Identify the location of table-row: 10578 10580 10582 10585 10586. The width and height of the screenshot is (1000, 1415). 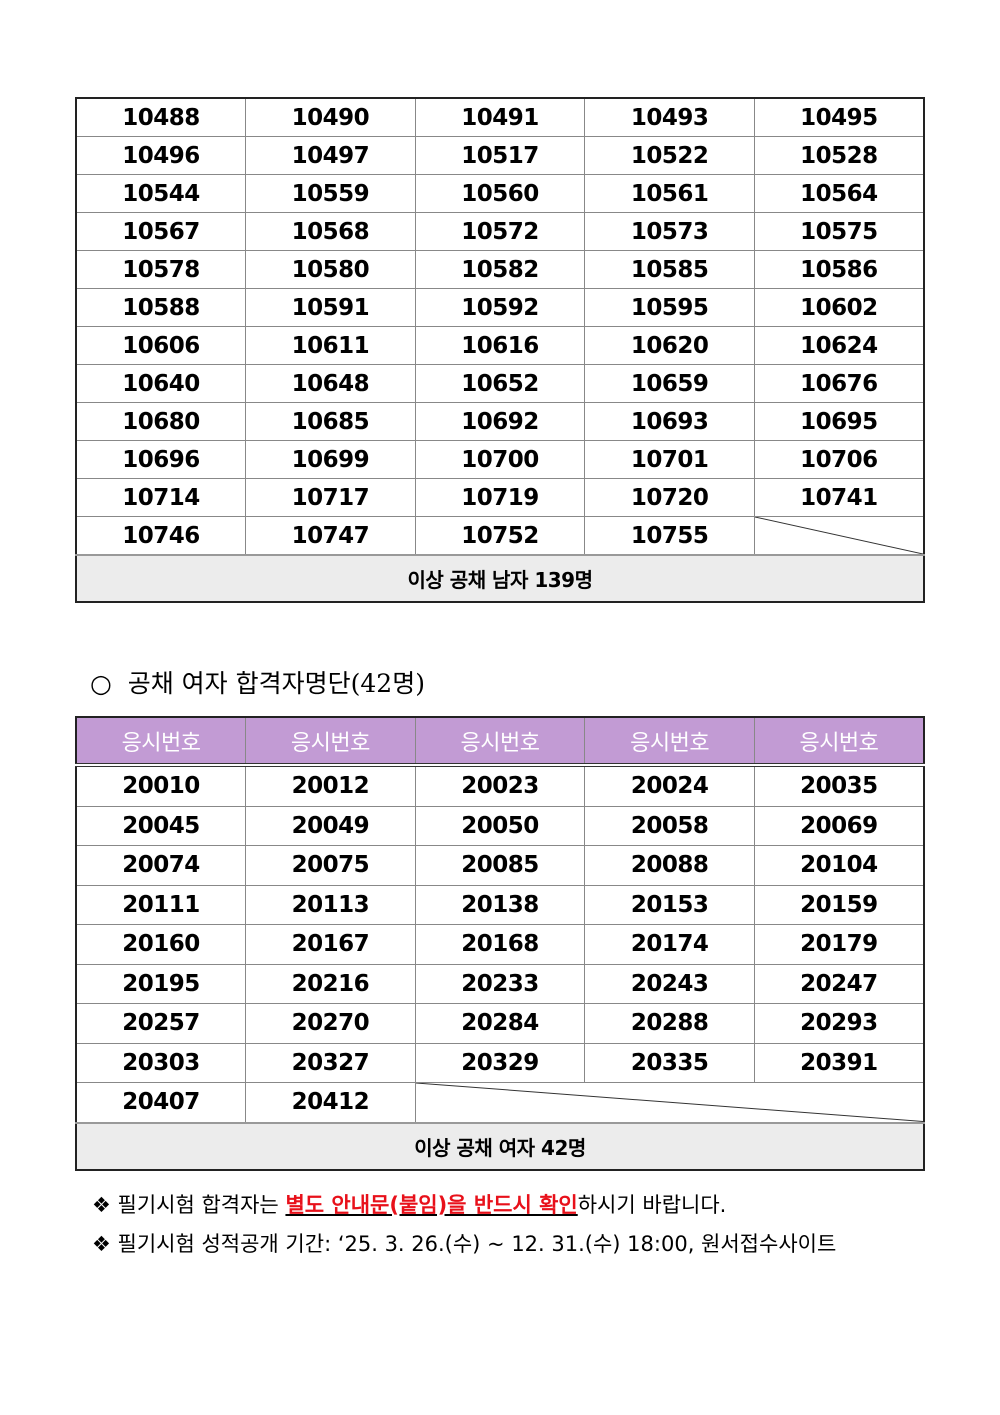
(500, 269).